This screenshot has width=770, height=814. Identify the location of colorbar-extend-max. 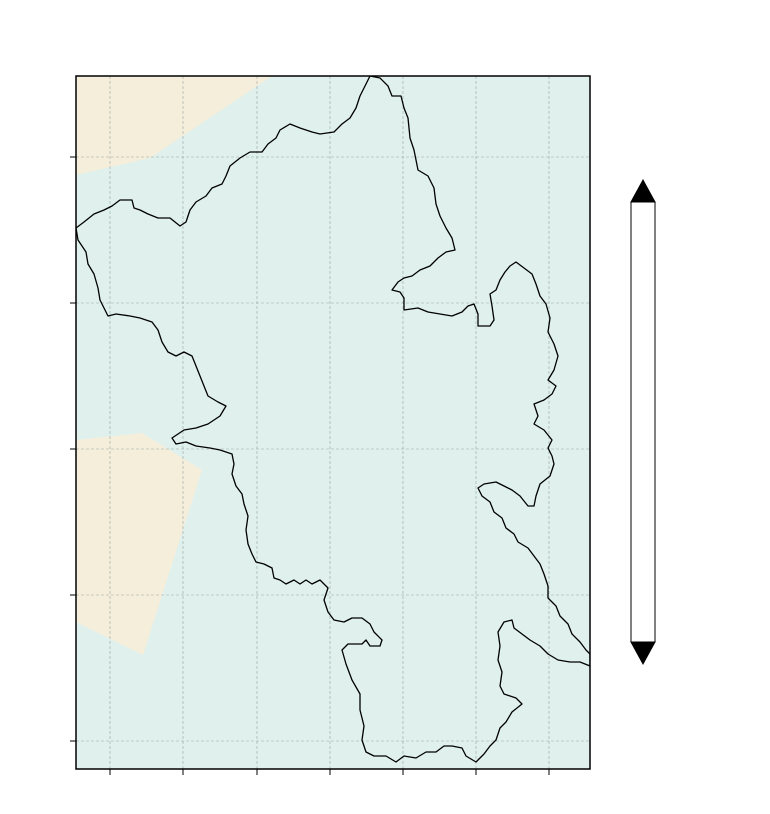
(643, 190).